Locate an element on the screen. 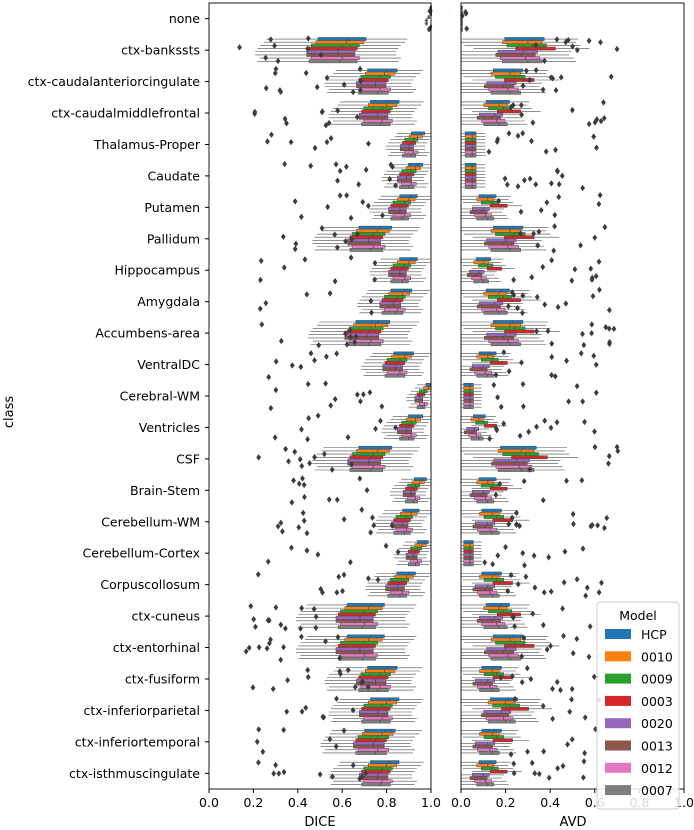 This screenshot has width=694, height=830. legend: Model HCP 0010 0009 0003 0020 0013 0012 0007 is located at coordinates (638, 705).